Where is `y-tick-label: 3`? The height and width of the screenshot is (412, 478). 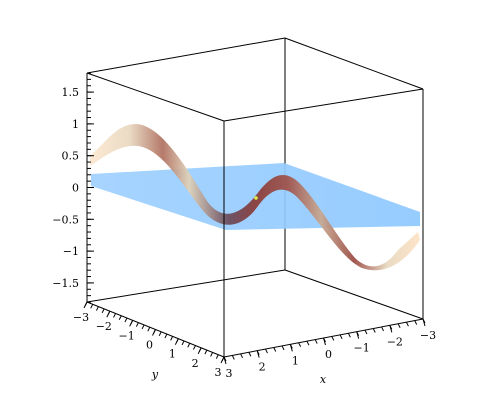
y-tick-label: 3 is located at coordinates (218, 372).